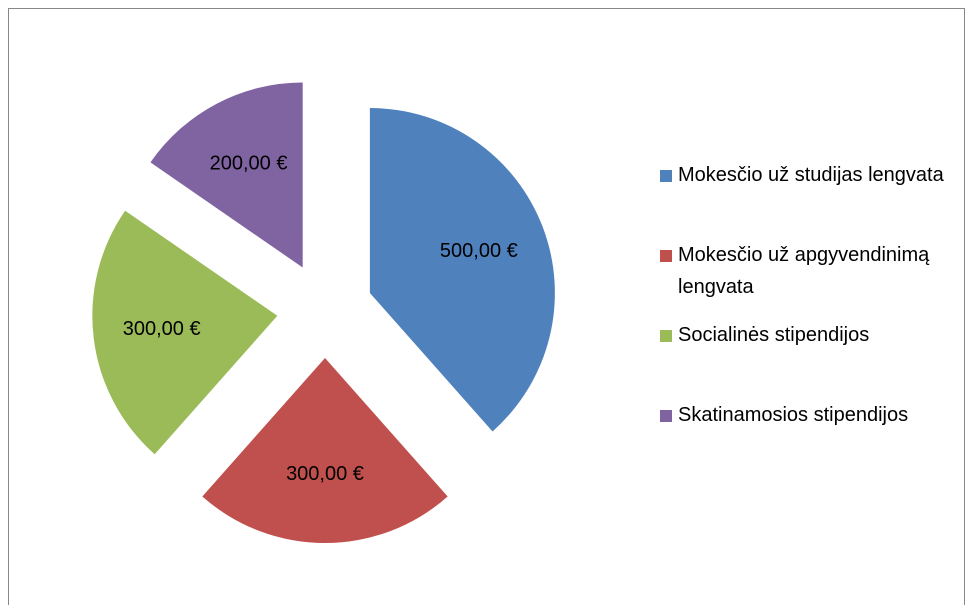 This screenshot has height=605, width=973. What do you see at coordinates (811, 175) in the screenshot?
I see `legend-label: Mokesčio už studijas lengvata` at bounding box center [811, 175].